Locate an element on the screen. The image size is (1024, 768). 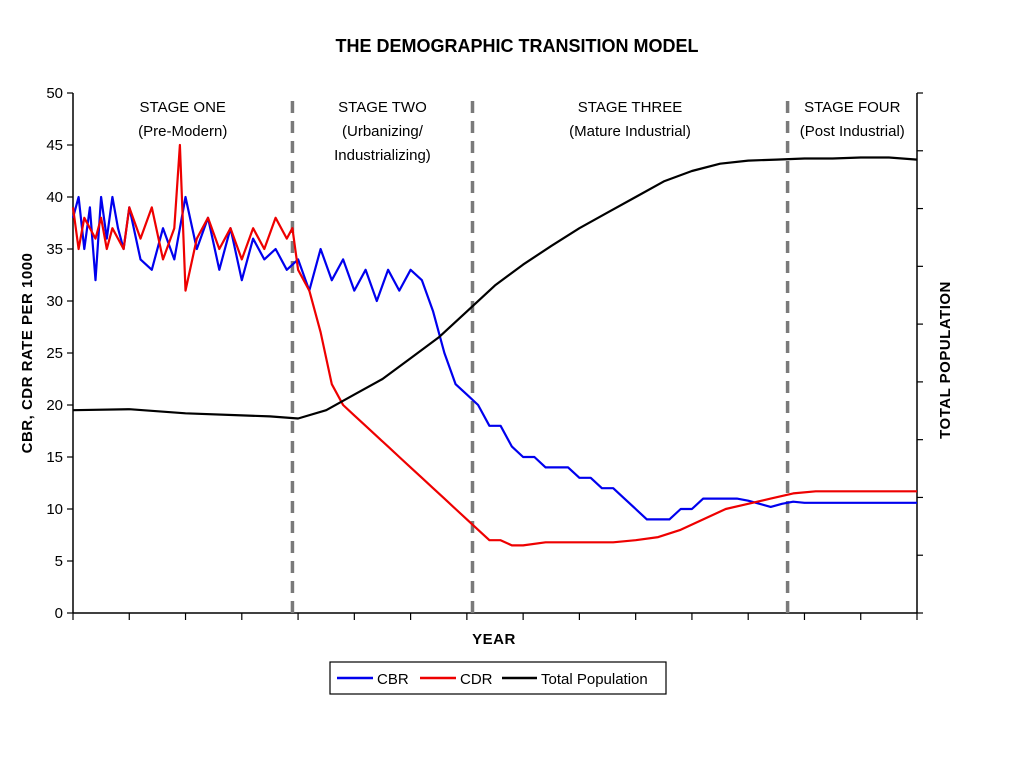
legend: CBR CDR Total Population is located at coordinates (498, 678).